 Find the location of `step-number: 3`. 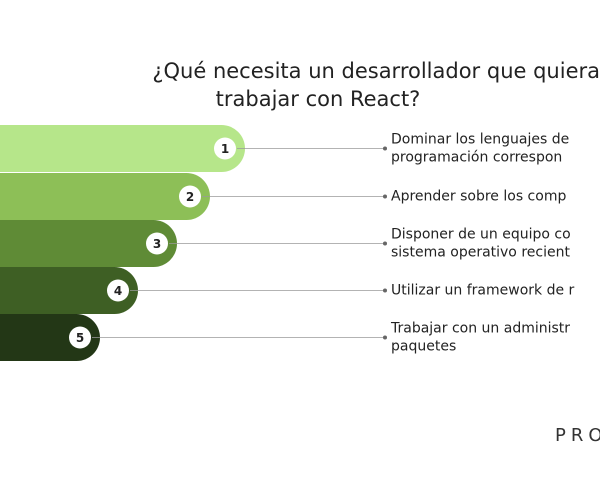

step-number: 3 is located at coordinates (157, 244).